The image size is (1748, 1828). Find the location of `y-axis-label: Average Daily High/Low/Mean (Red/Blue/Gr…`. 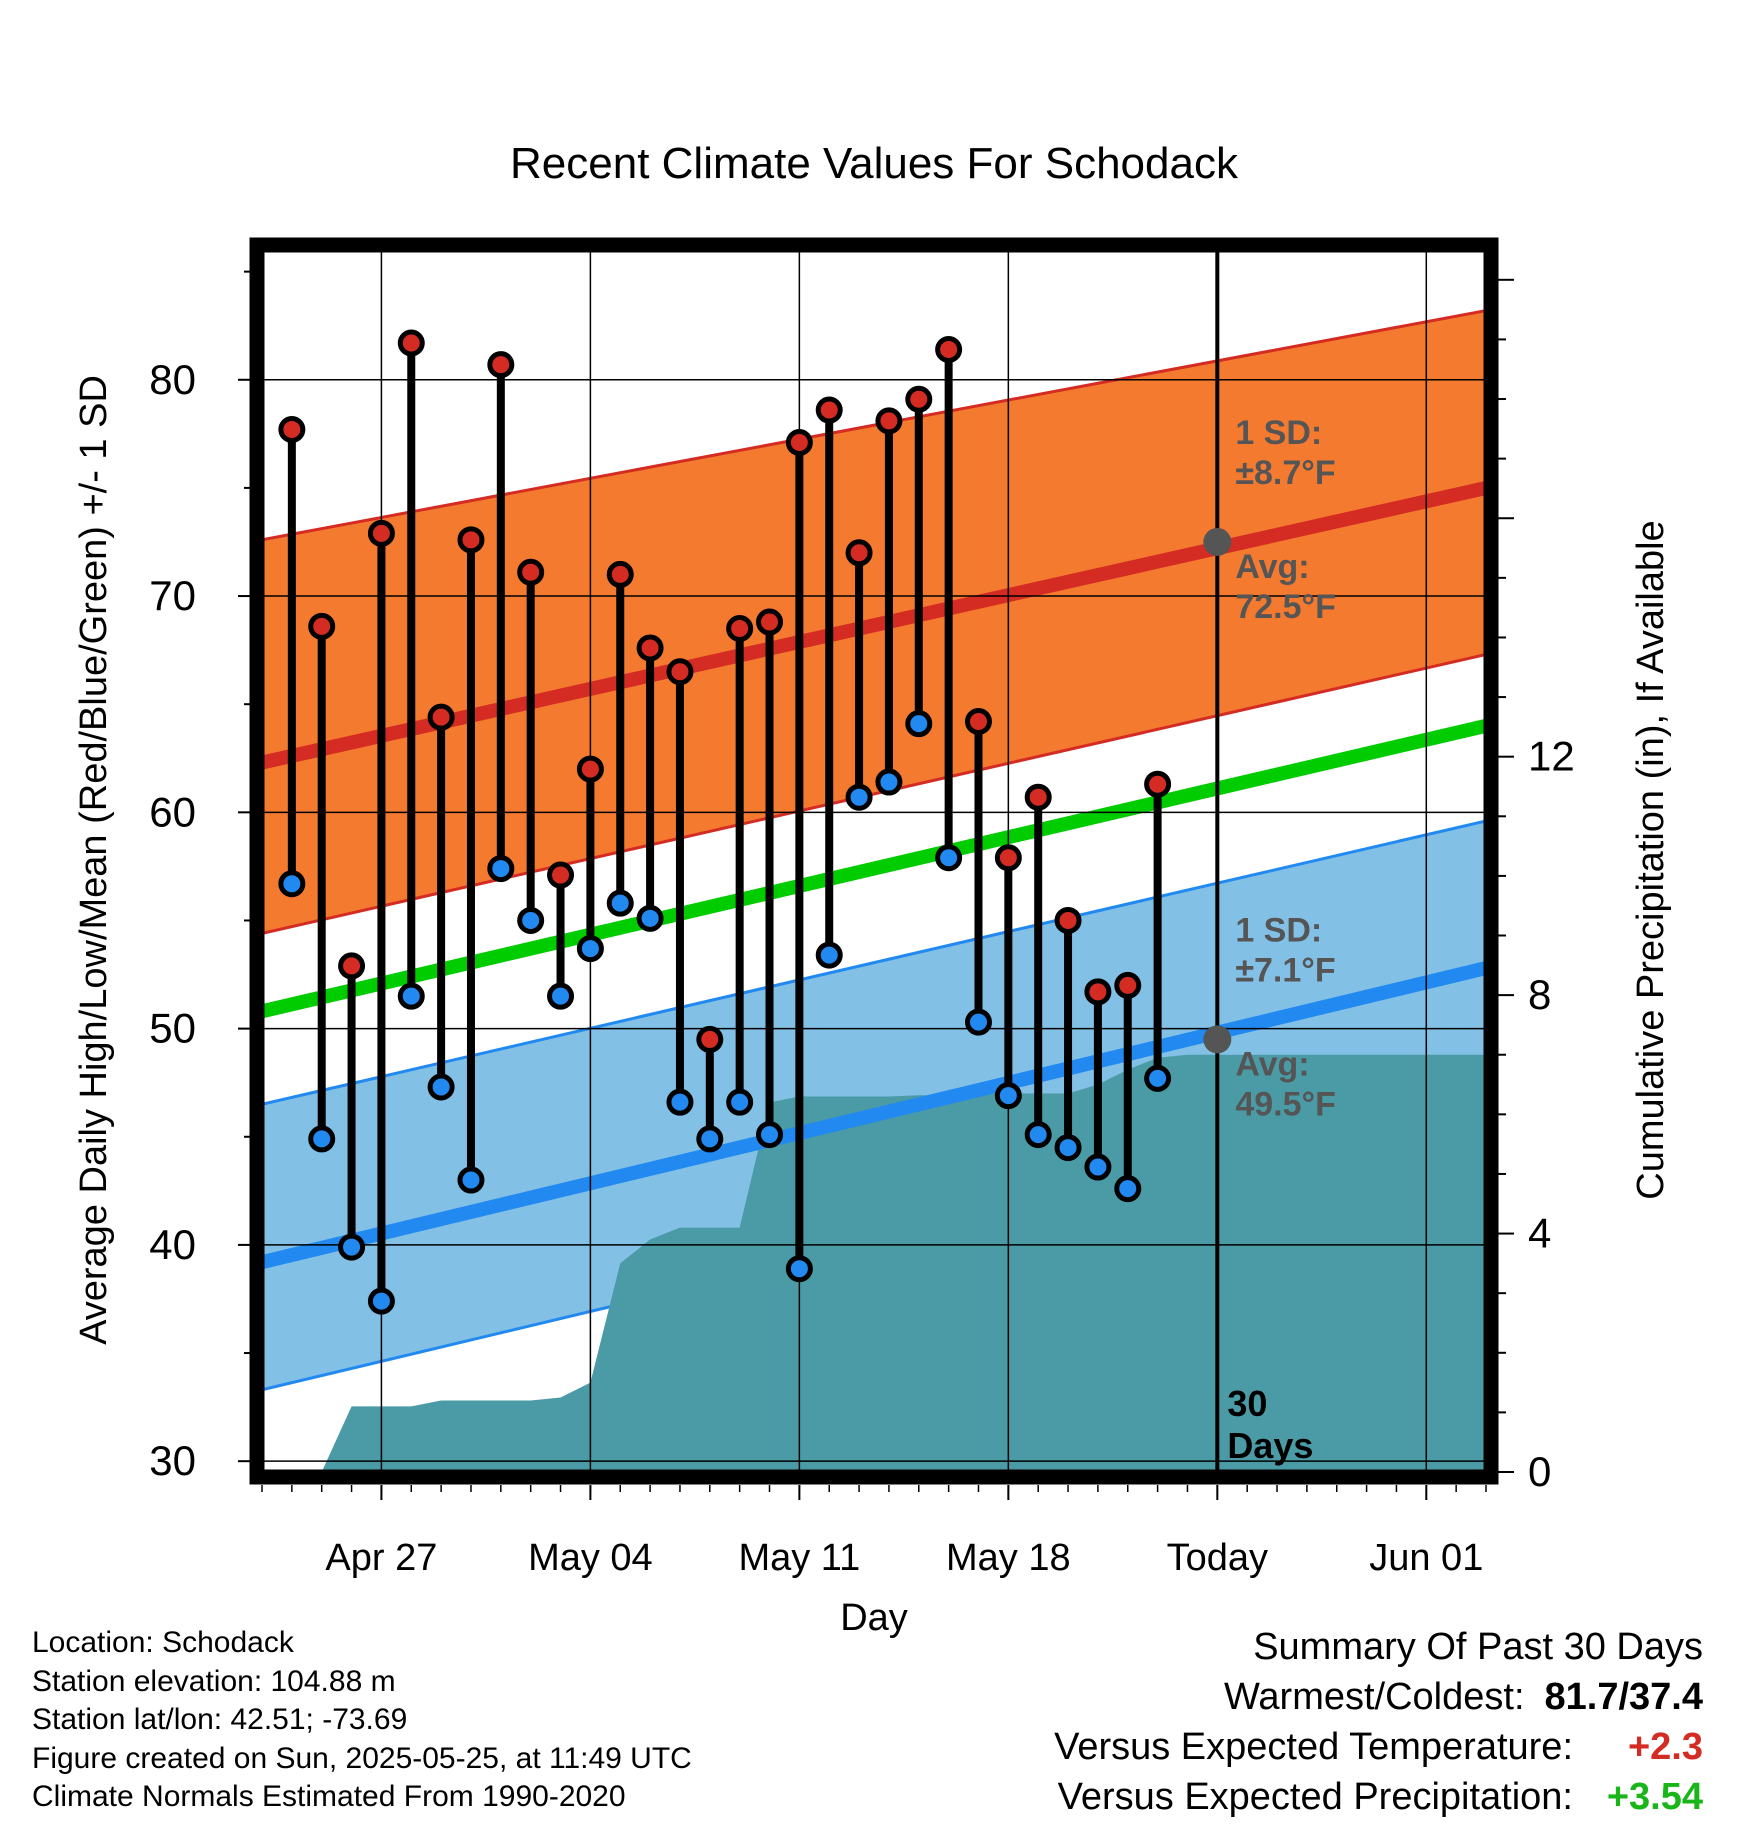

y-axis-label: Average Daily High/Low/Mean (Red/Blue/Gr… is located at coordinates (94, 860).